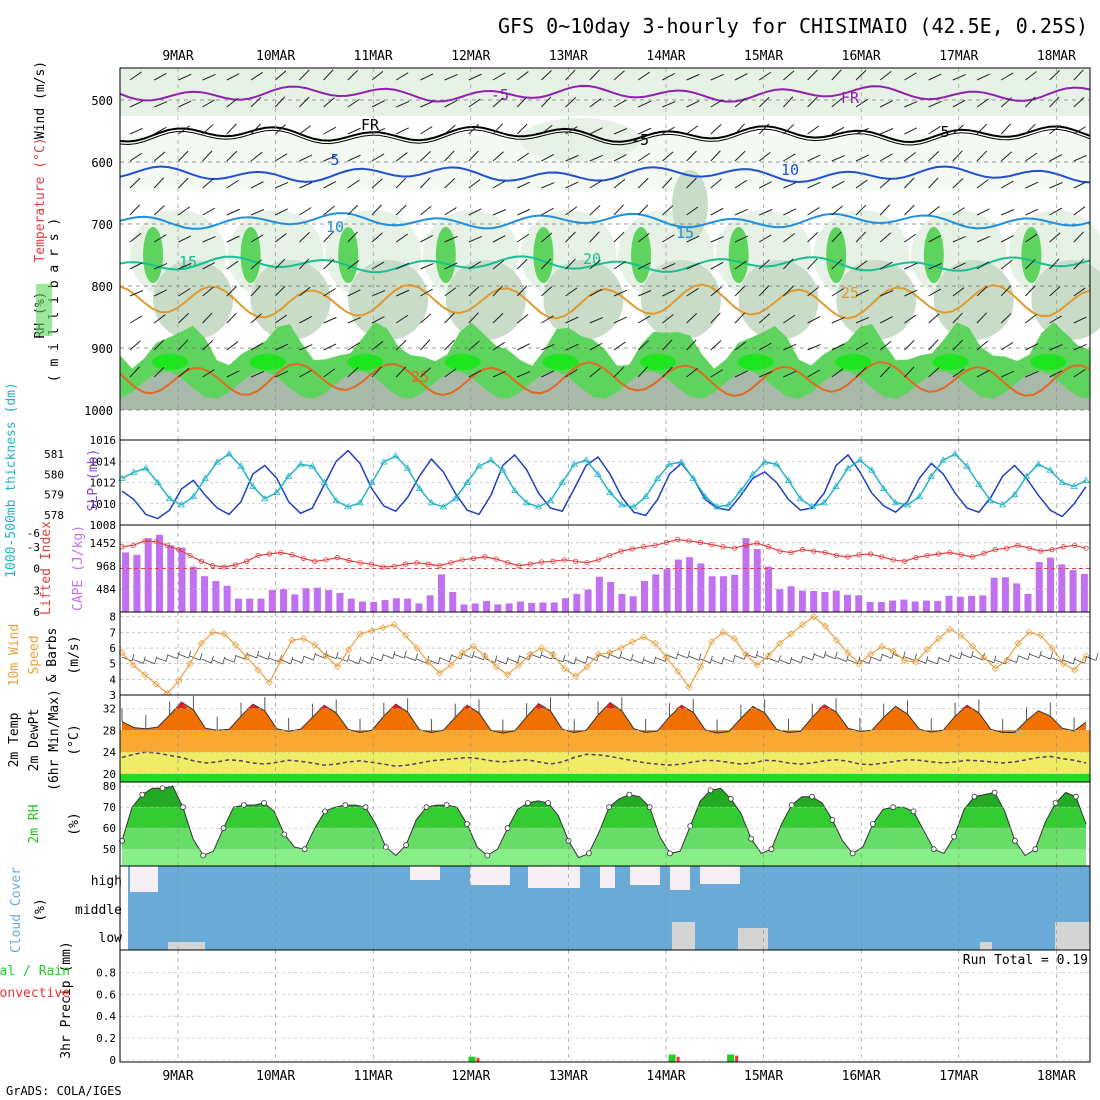  I want to click on cloud-level-label: middle, so click(98, 910).